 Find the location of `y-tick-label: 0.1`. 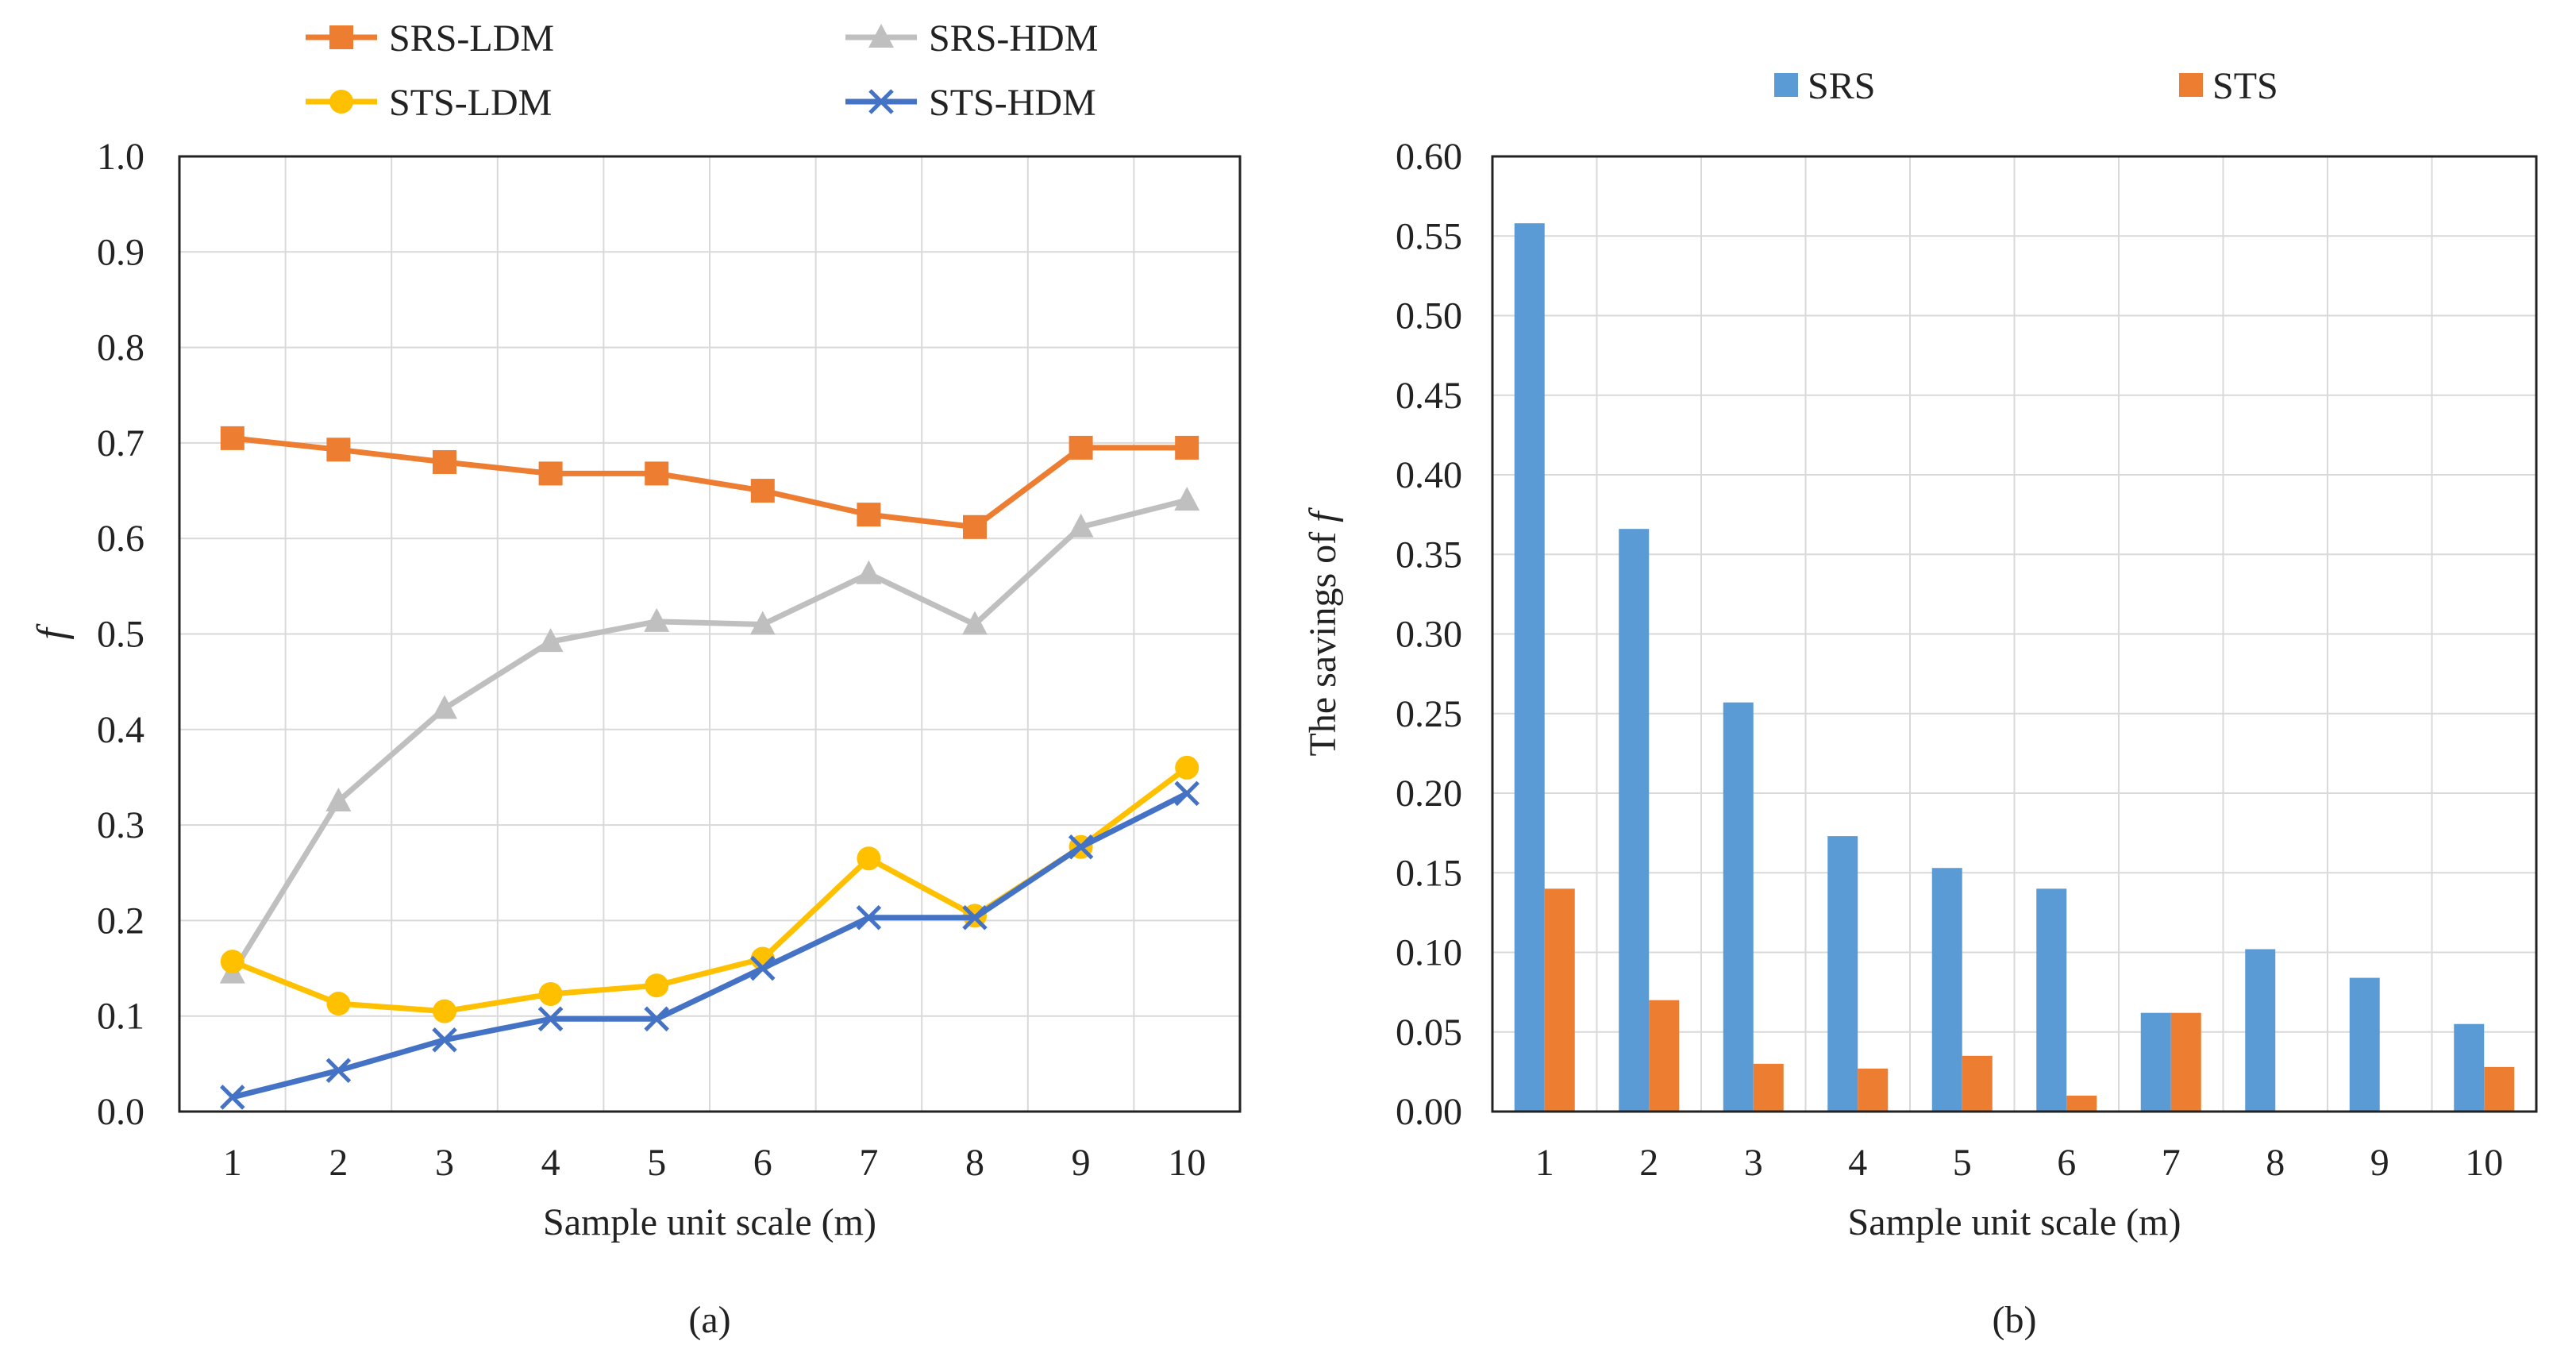

y-tick-label: 0.1 is located at coordinates (120, 1017).